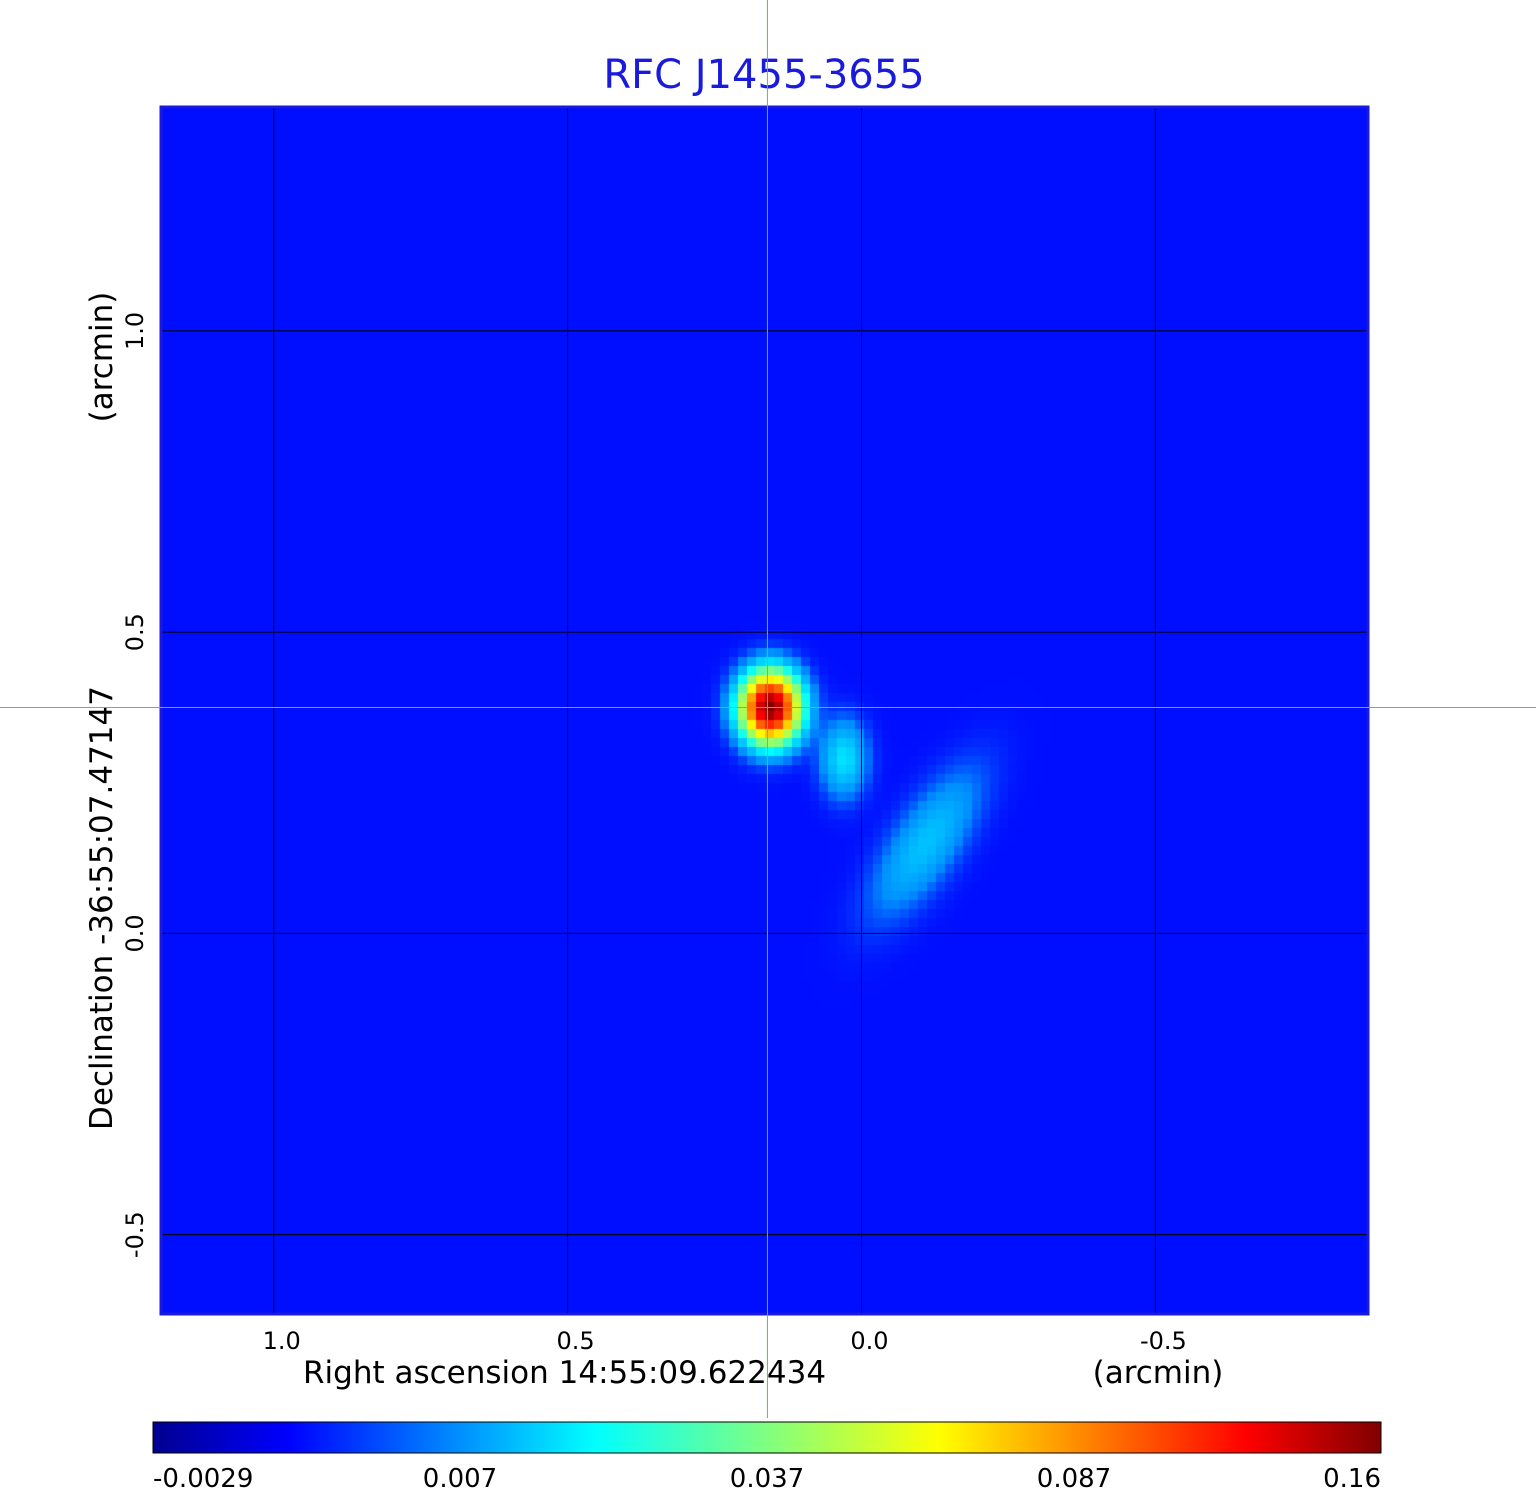  Describe the element at coordinates (135, 933) in the screenshot. I see `y-tick-label: 0.0` at that location.